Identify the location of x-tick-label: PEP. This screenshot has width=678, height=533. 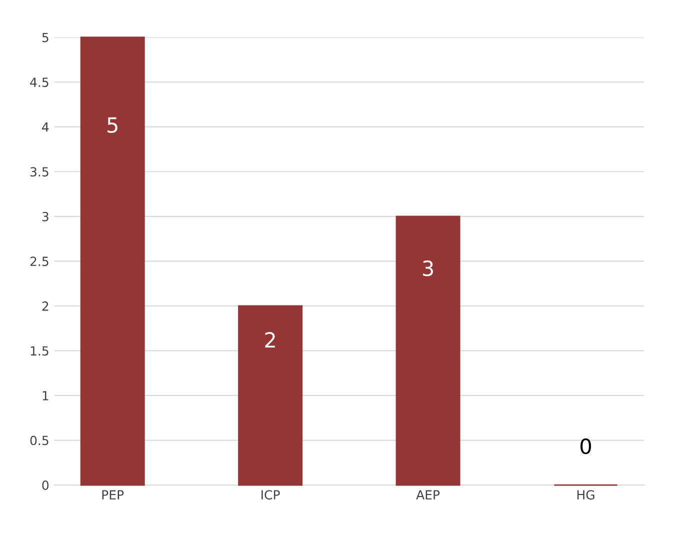
(113, 495).